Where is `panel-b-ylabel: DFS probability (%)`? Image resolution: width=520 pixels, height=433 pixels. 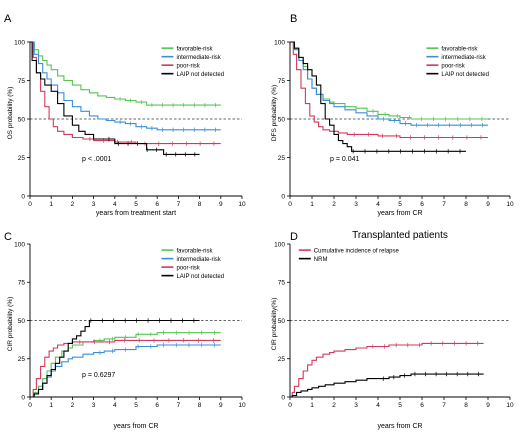 panel-b-ylabel: DFS probability (%) is located at coordinates (274, 113).